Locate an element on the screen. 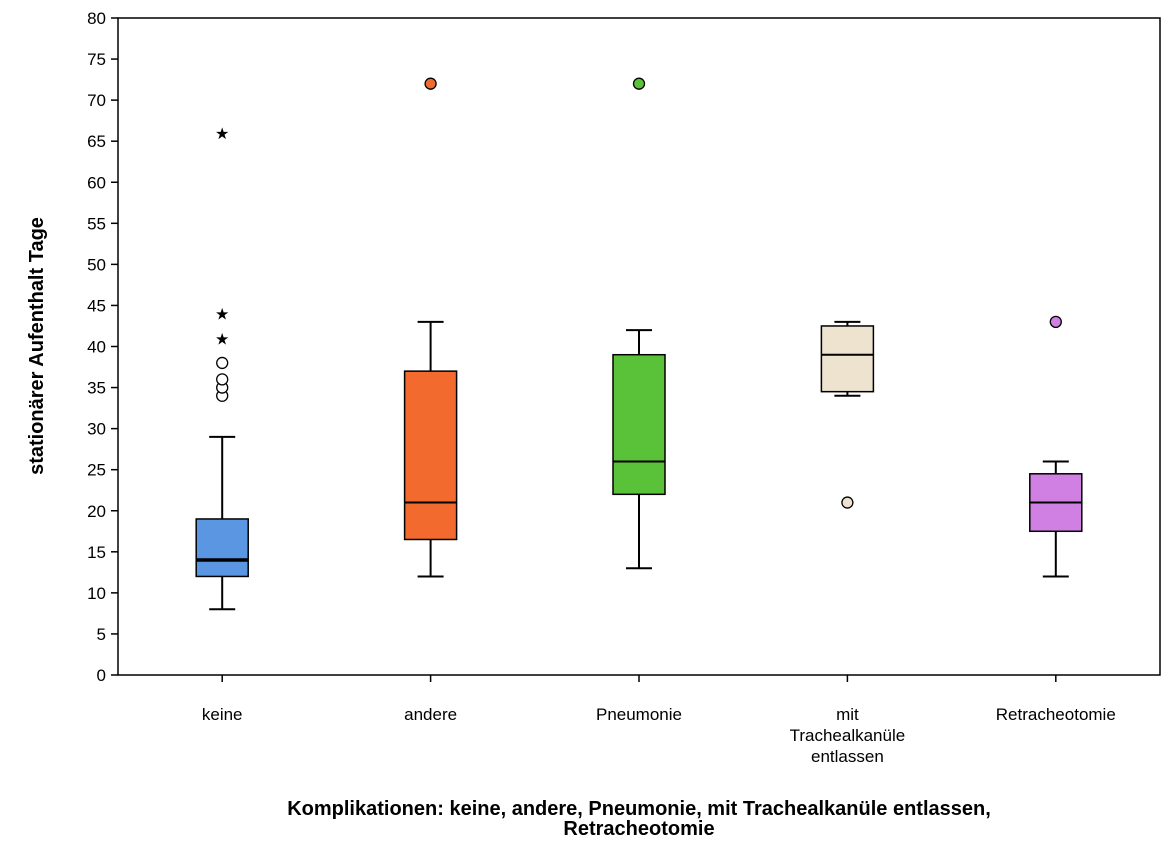 The width and height of the screenshot is (1161, 848). x-category-label: entlassen is located at coordinates (847, 756).